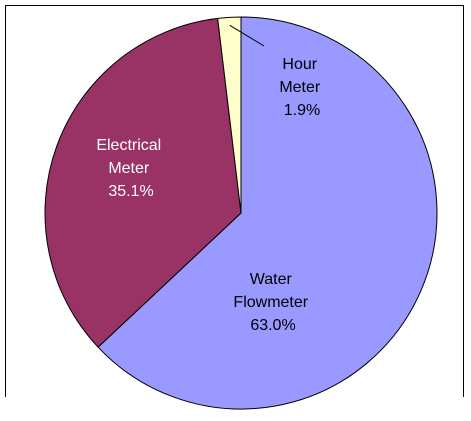 The width and height of the screenshot is (471, 421). Describe the element at coordinates (301, 87) in the screenshot. I see `hour-meter-label: Hour Meter 1.9%` at that location.